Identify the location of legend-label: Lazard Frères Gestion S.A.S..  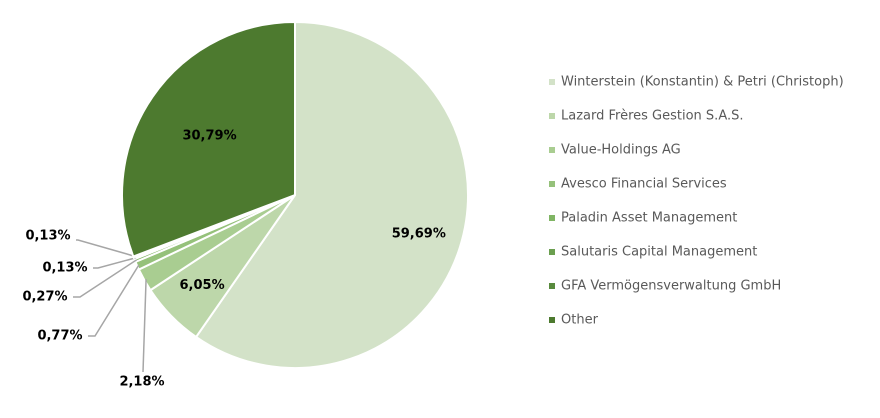
(652, 116).